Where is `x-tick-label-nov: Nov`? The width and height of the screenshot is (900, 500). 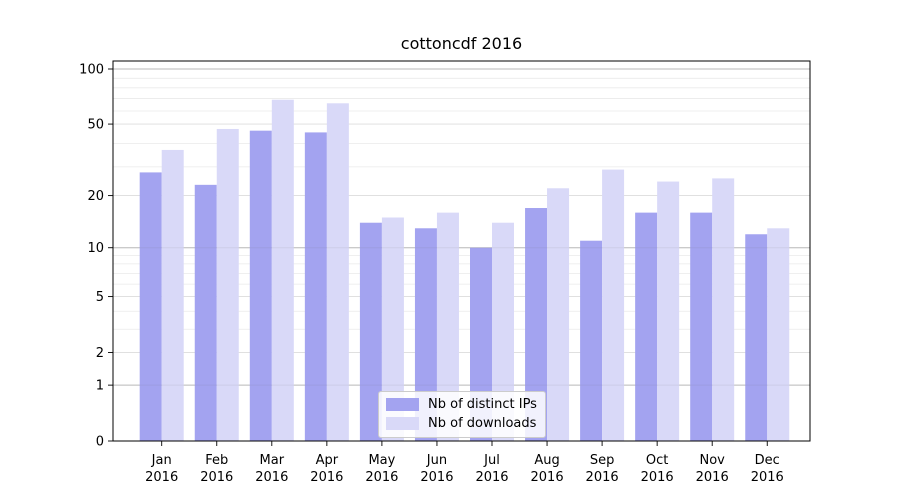
x-tick-label-nov: Nov is located at coordinates (713, 460).